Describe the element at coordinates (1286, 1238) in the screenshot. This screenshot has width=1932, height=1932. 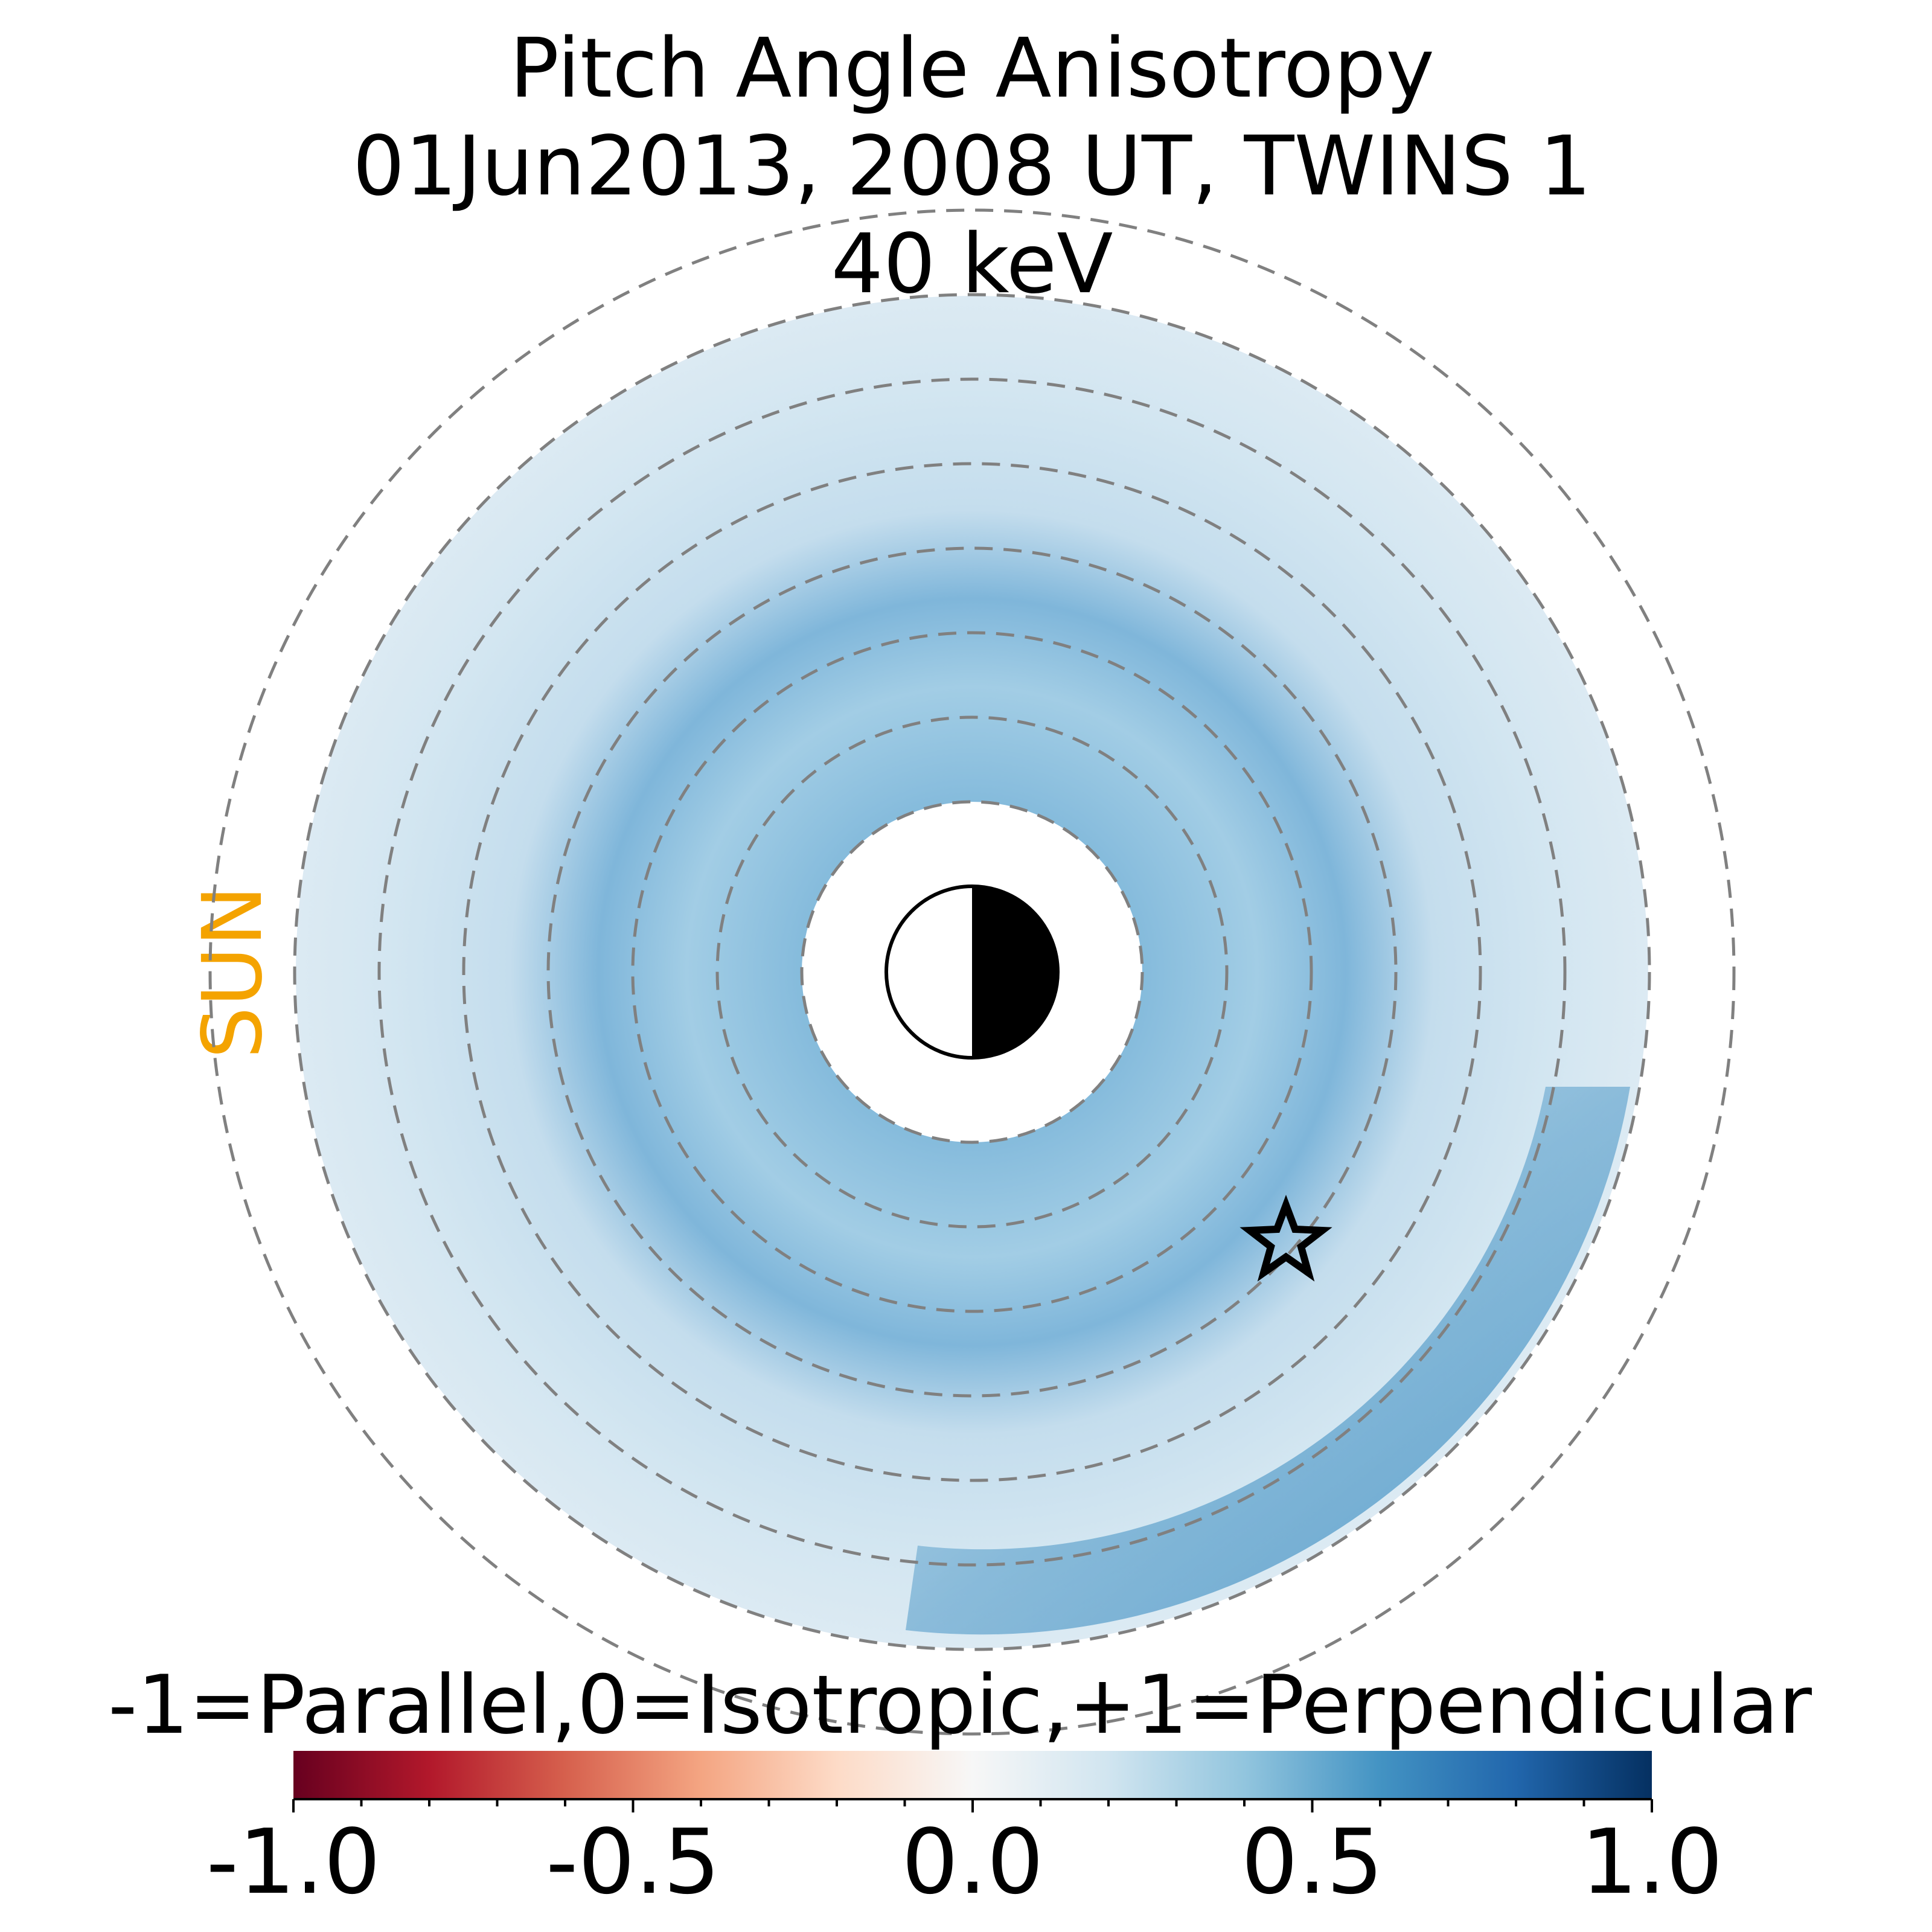
I see `star-marker` at that location.